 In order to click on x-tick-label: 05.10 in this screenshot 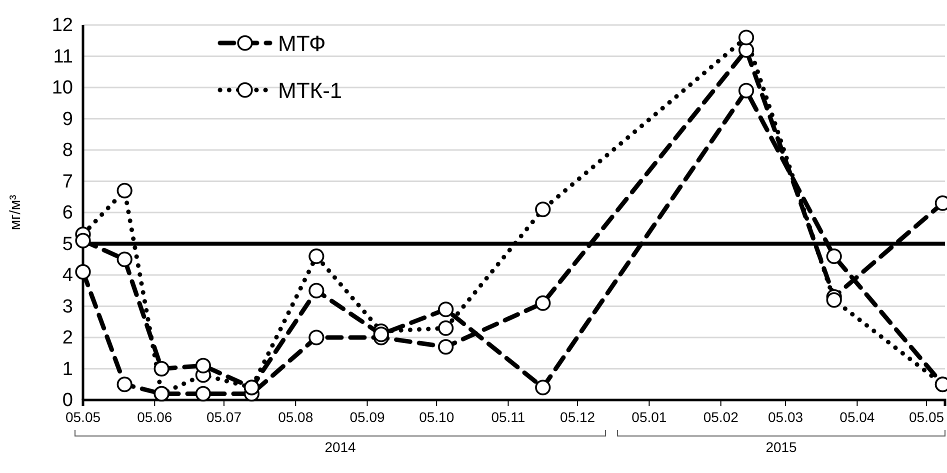, I will do `click(436, 416)`.